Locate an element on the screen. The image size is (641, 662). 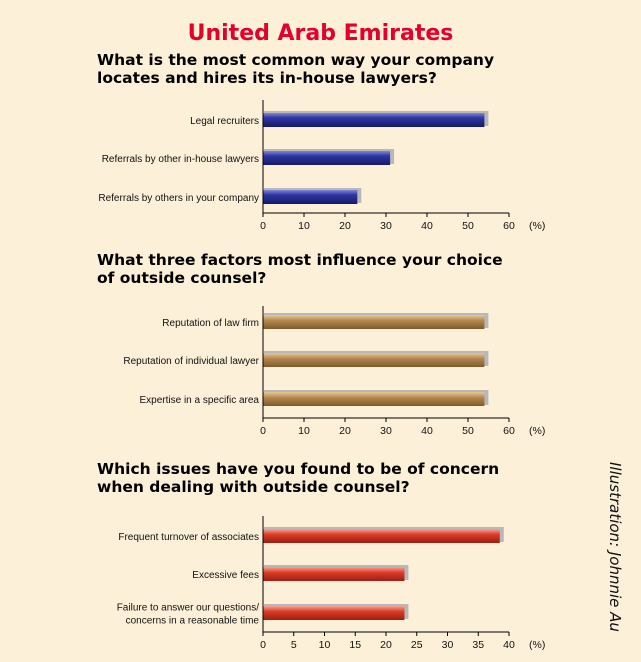
chart-1-title-line-1: What is the most common way your company is located at coordinates (296, 60).